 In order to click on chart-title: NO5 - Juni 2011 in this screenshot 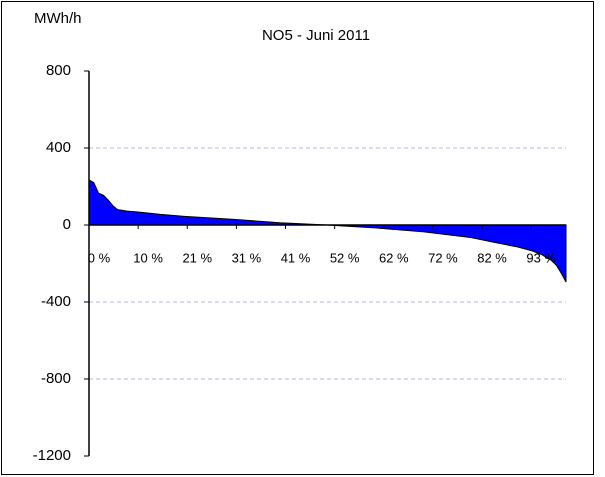, I will do `click(316, 35)`.